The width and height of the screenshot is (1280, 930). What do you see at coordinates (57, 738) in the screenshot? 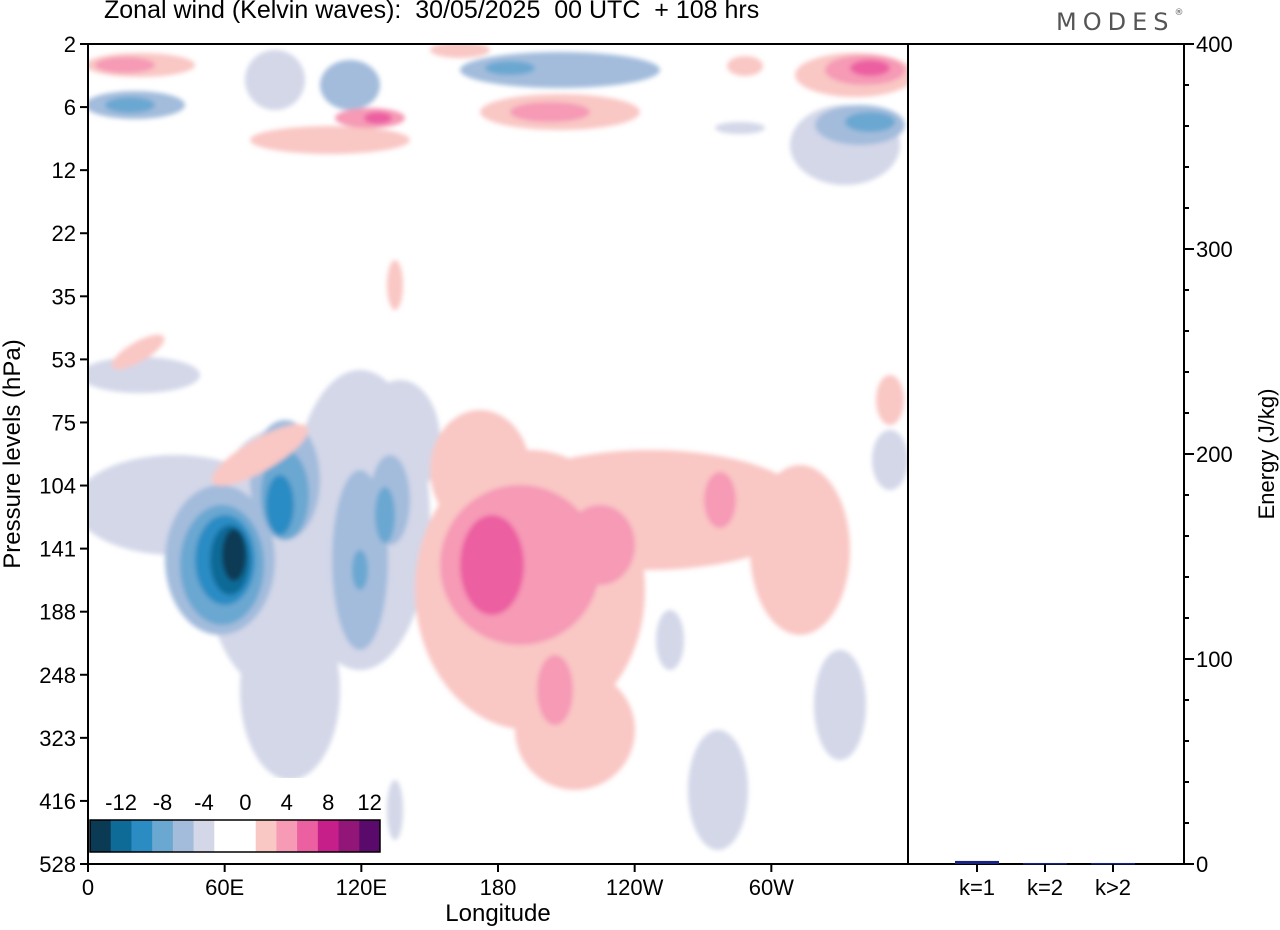
I see `y-tick-label: 323` at bounding box center [57, 738].